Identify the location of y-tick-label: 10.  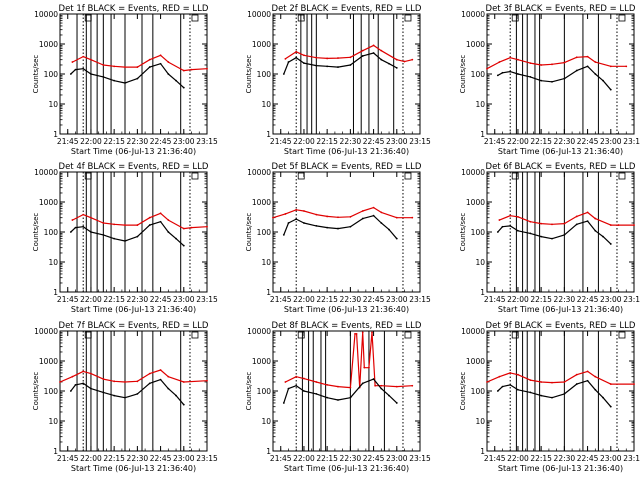
(266, 421).